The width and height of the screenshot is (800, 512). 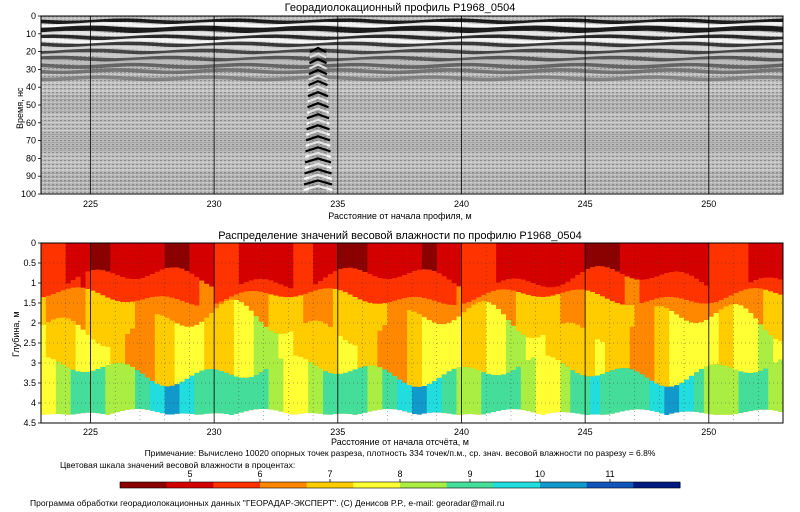 I want to click on x-tick-label: 250, so click(x=708, y=432).